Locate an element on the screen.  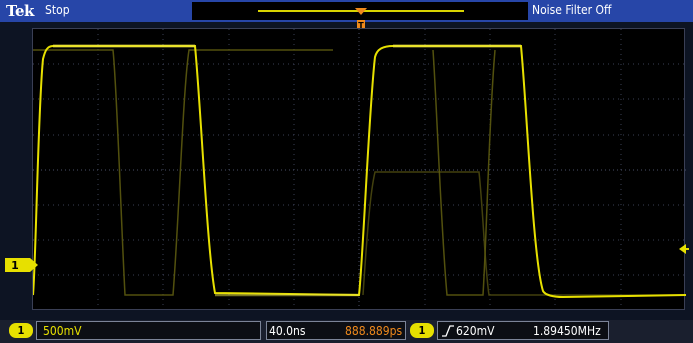
acquisition-state: Stop is located at coordinates (57, 10).